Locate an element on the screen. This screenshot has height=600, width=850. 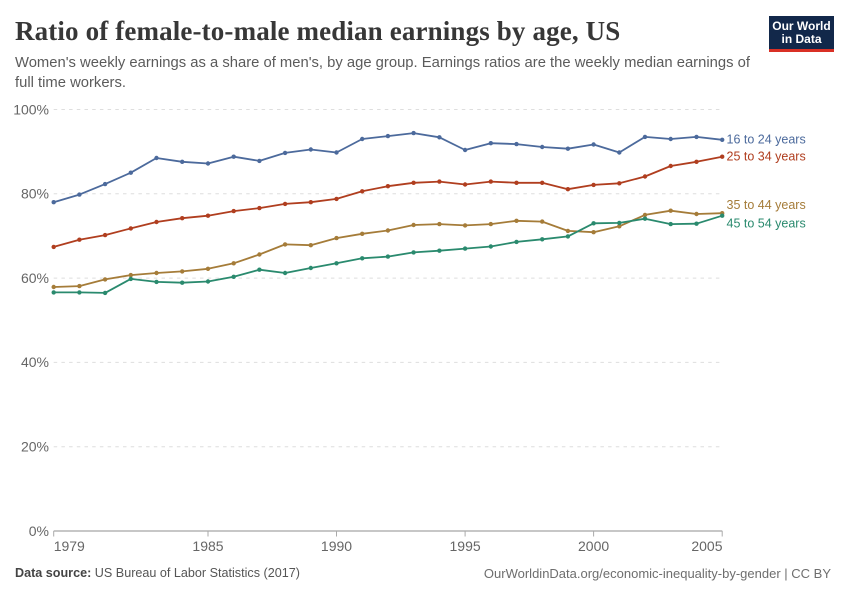
svg-text: 60% is located at coordinates (35, 278).